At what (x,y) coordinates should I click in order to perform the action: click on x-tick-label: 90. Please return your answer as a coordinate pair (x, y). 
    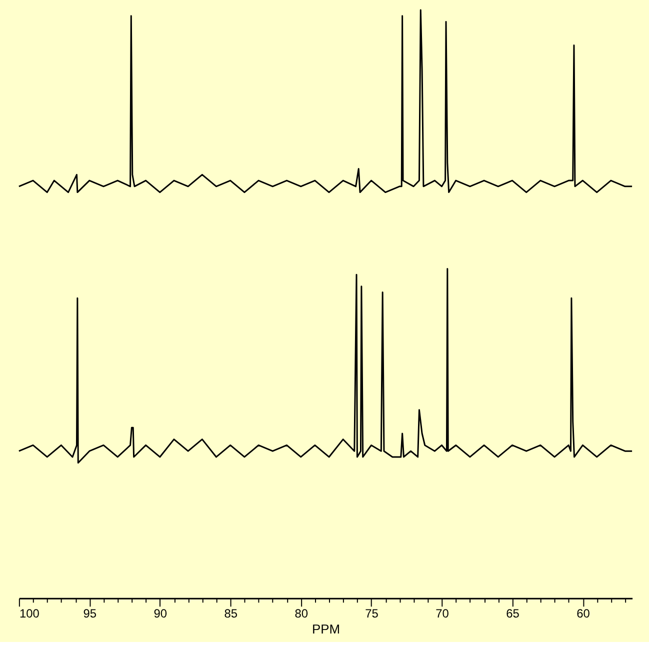
    Looking at the image, I should click on (161, 613).